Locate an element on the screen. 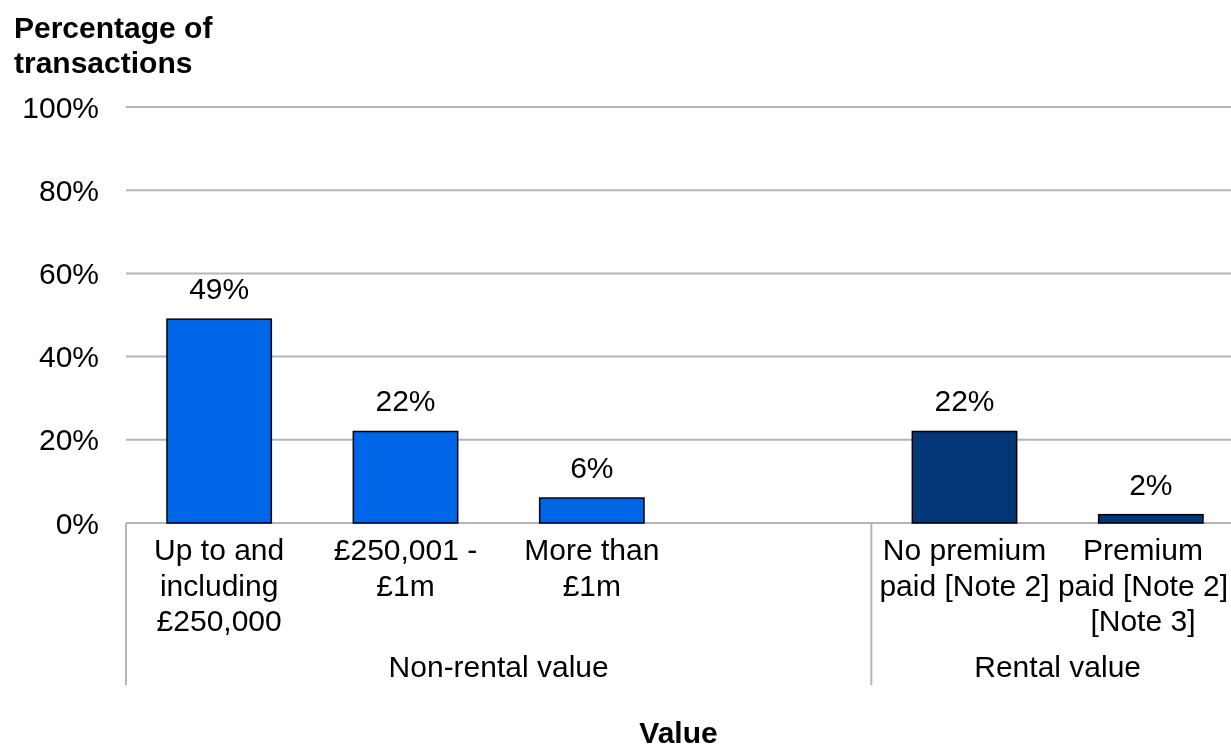 The width and height of the screenshot is (1231, 747). x-tick-label: More than £1m is located at coordinates (592, 567).